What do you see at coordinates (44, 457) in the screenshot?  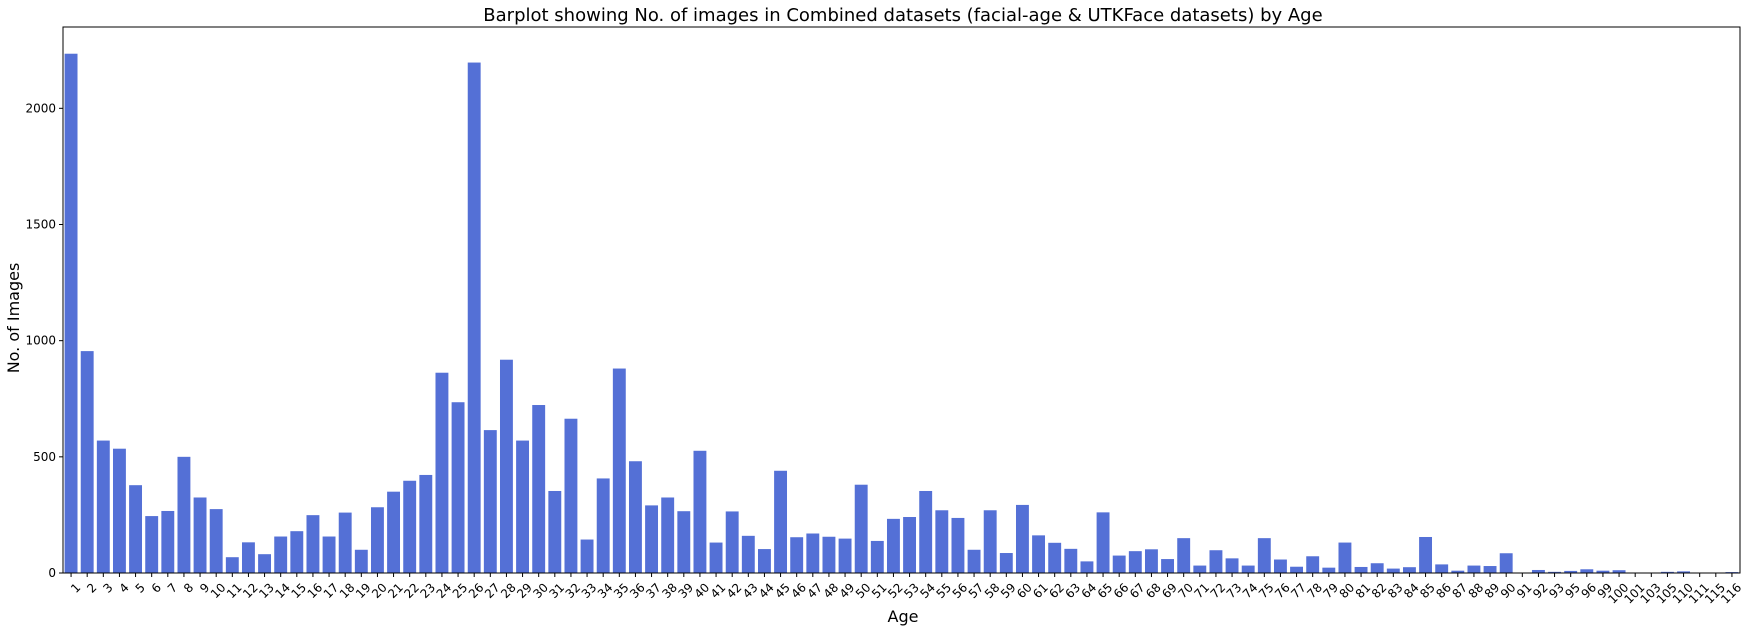 I see `y-tick-label: 500` at bounding box center [44, 457].